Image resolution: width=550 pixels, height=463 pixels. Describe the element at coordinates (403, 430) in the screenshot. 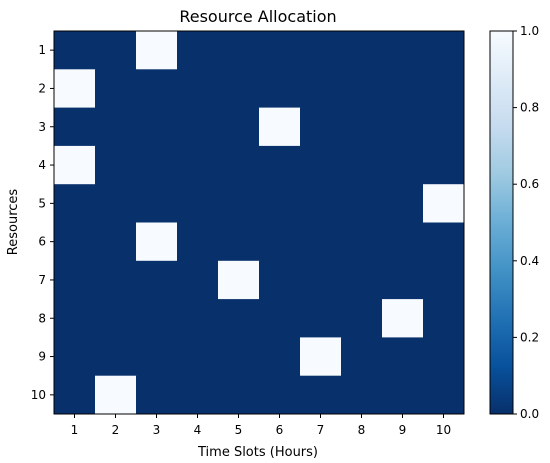

I see `x-tick-label: 9` at that location.